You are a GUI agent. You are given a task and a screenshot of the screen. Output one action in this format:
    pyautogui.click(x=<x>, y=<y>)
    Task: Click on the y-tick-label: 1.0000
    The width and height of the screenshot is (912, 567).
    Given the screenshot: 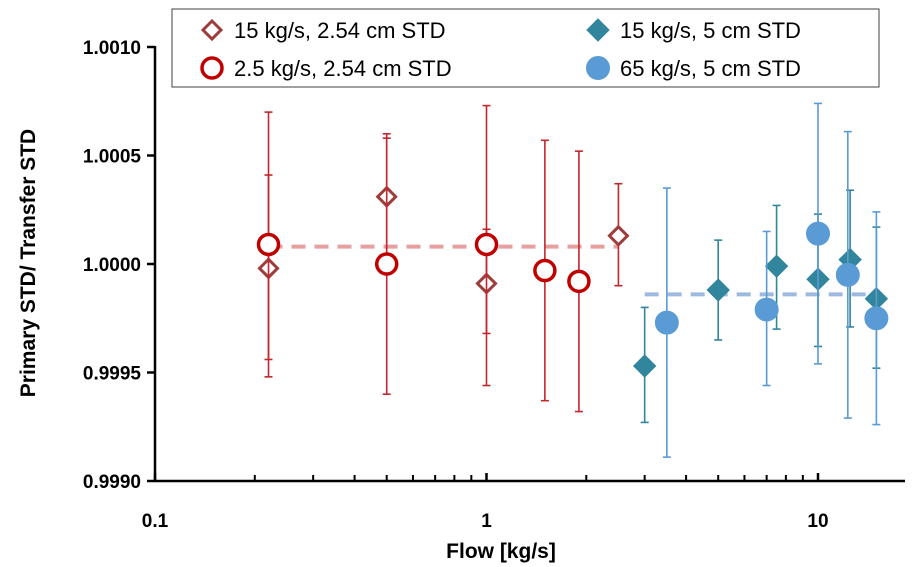 What is the action you would take?
    pyautogui.click(x=112, y=265)
    